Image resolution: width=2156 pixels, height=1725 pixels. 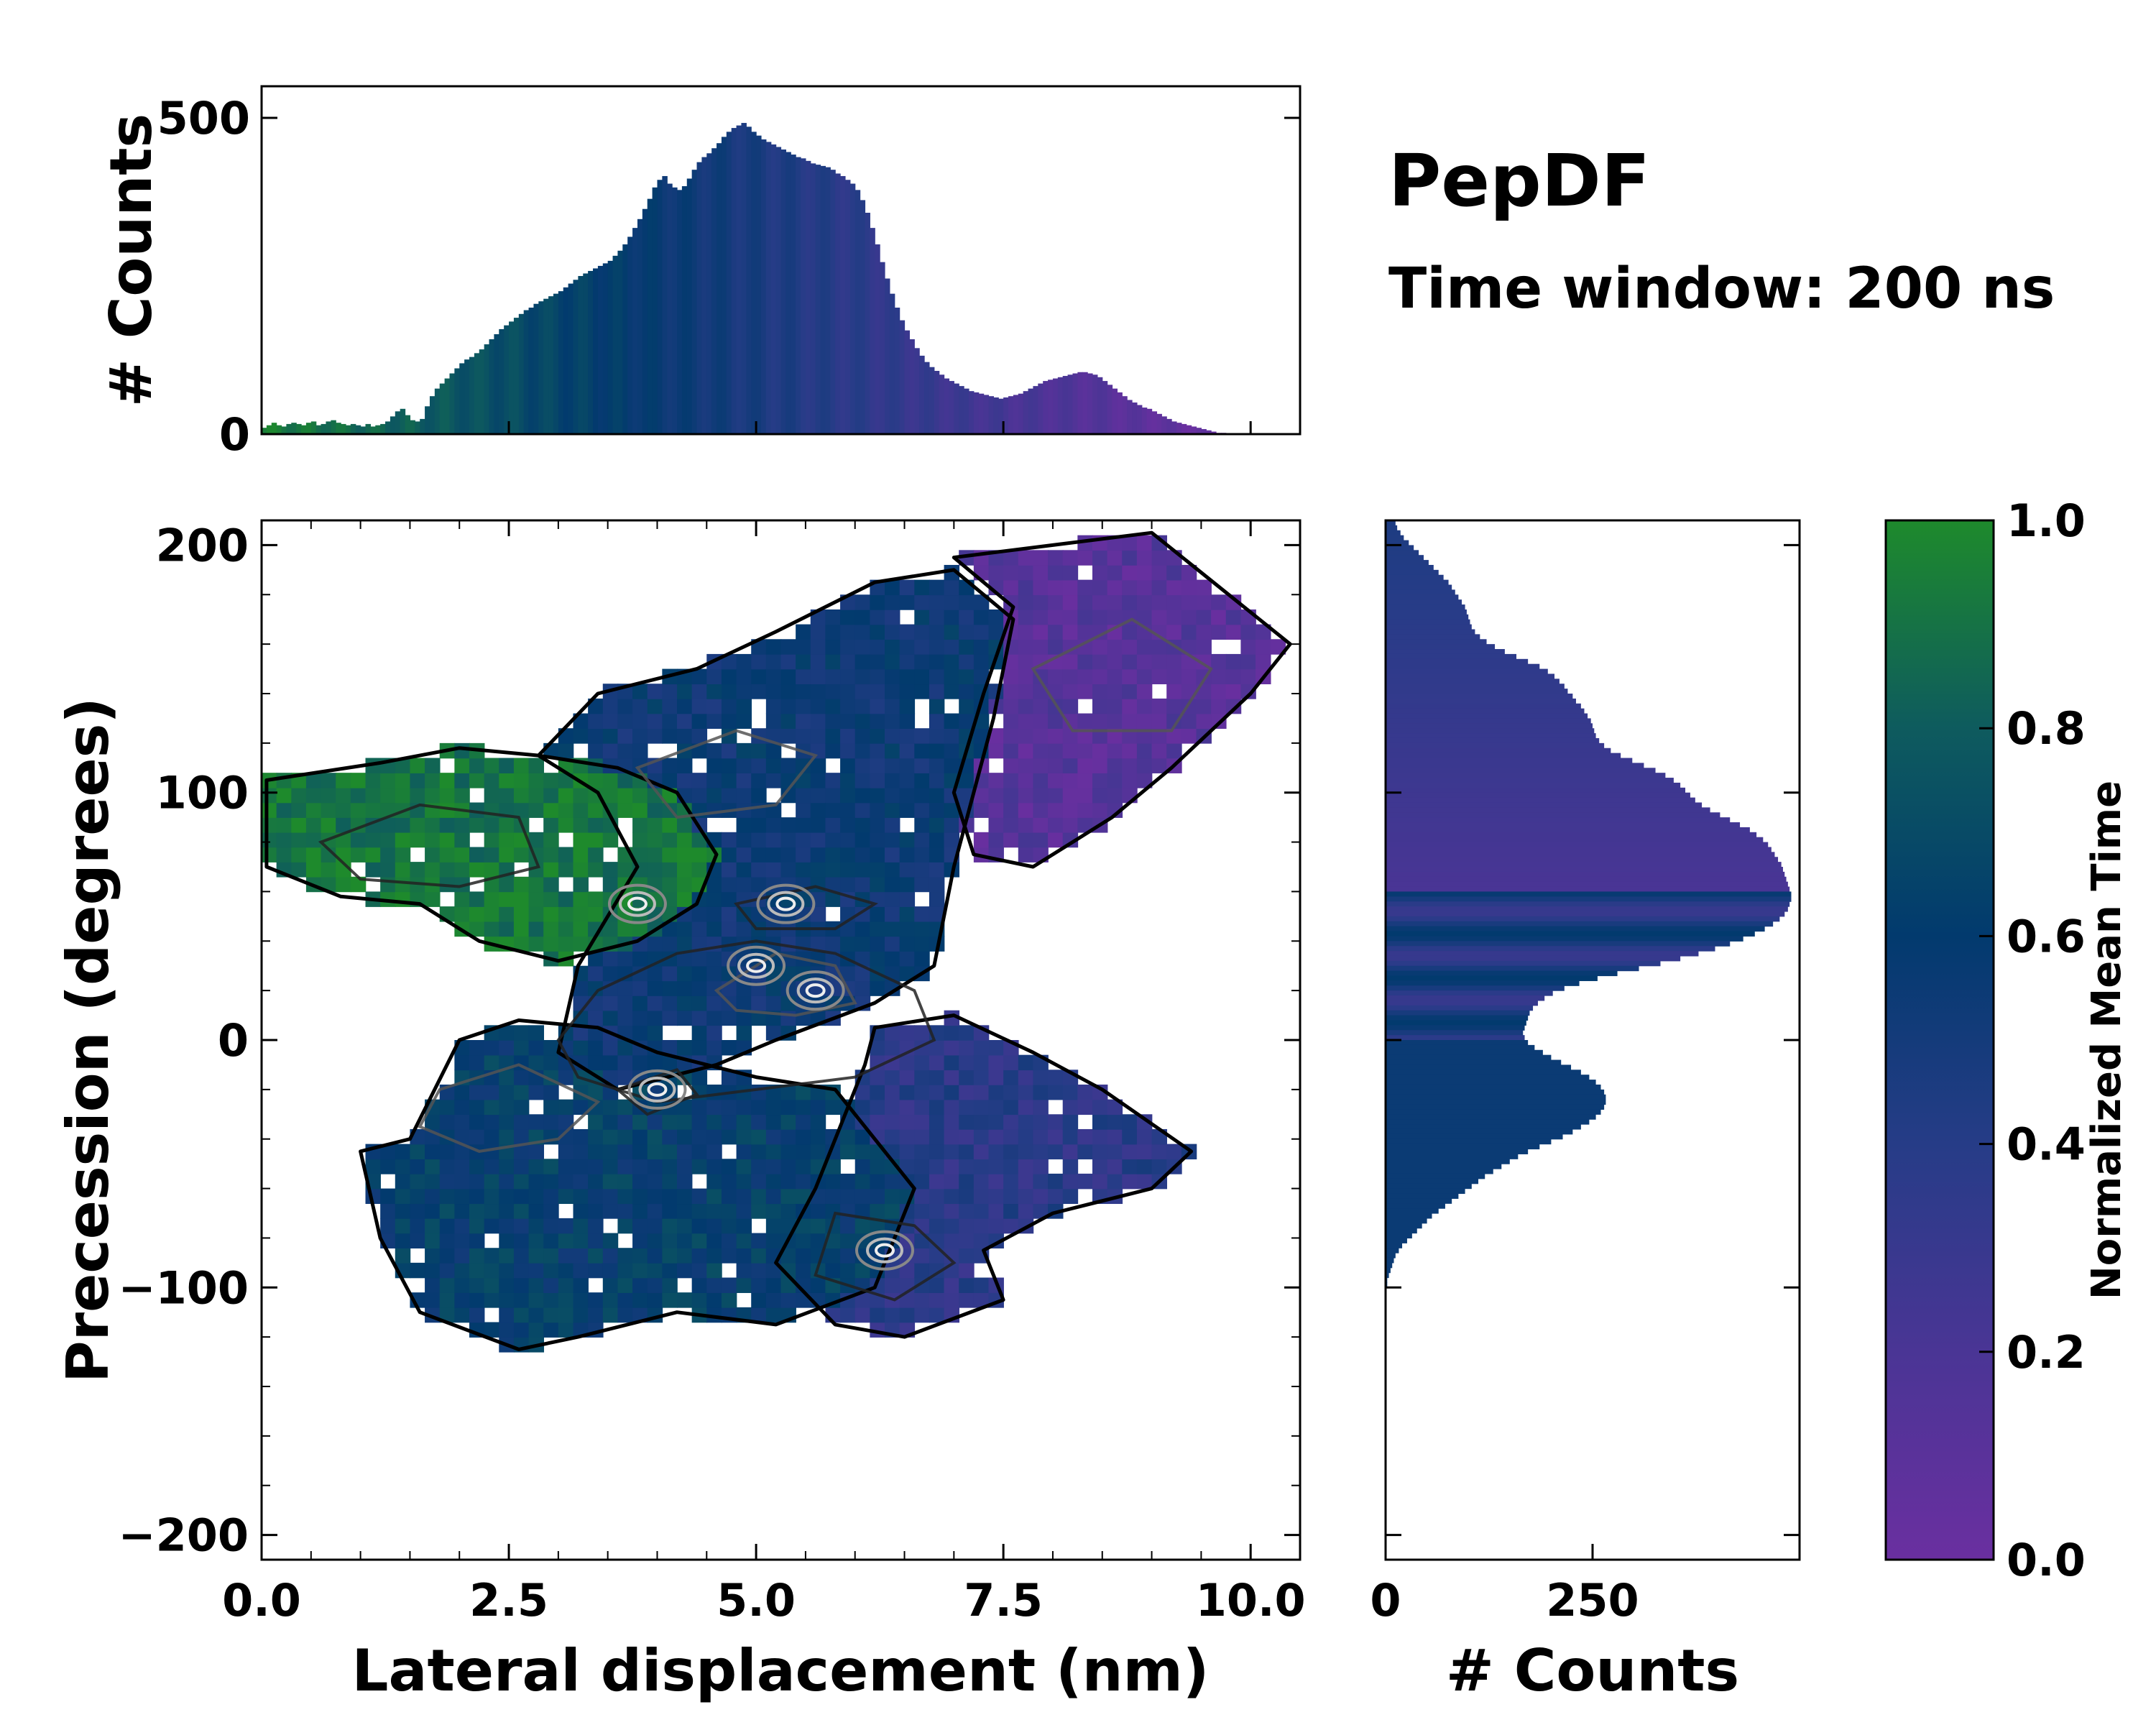 I want to click on colorbar-gradient, so click(x=1939, y=1040).